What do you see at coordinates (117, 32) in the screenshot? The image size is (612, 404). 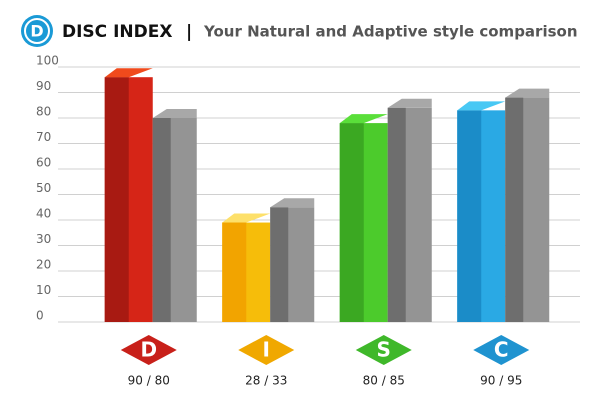 I see `chart-title: DISC INDEX` at bounding box center [117, 32].